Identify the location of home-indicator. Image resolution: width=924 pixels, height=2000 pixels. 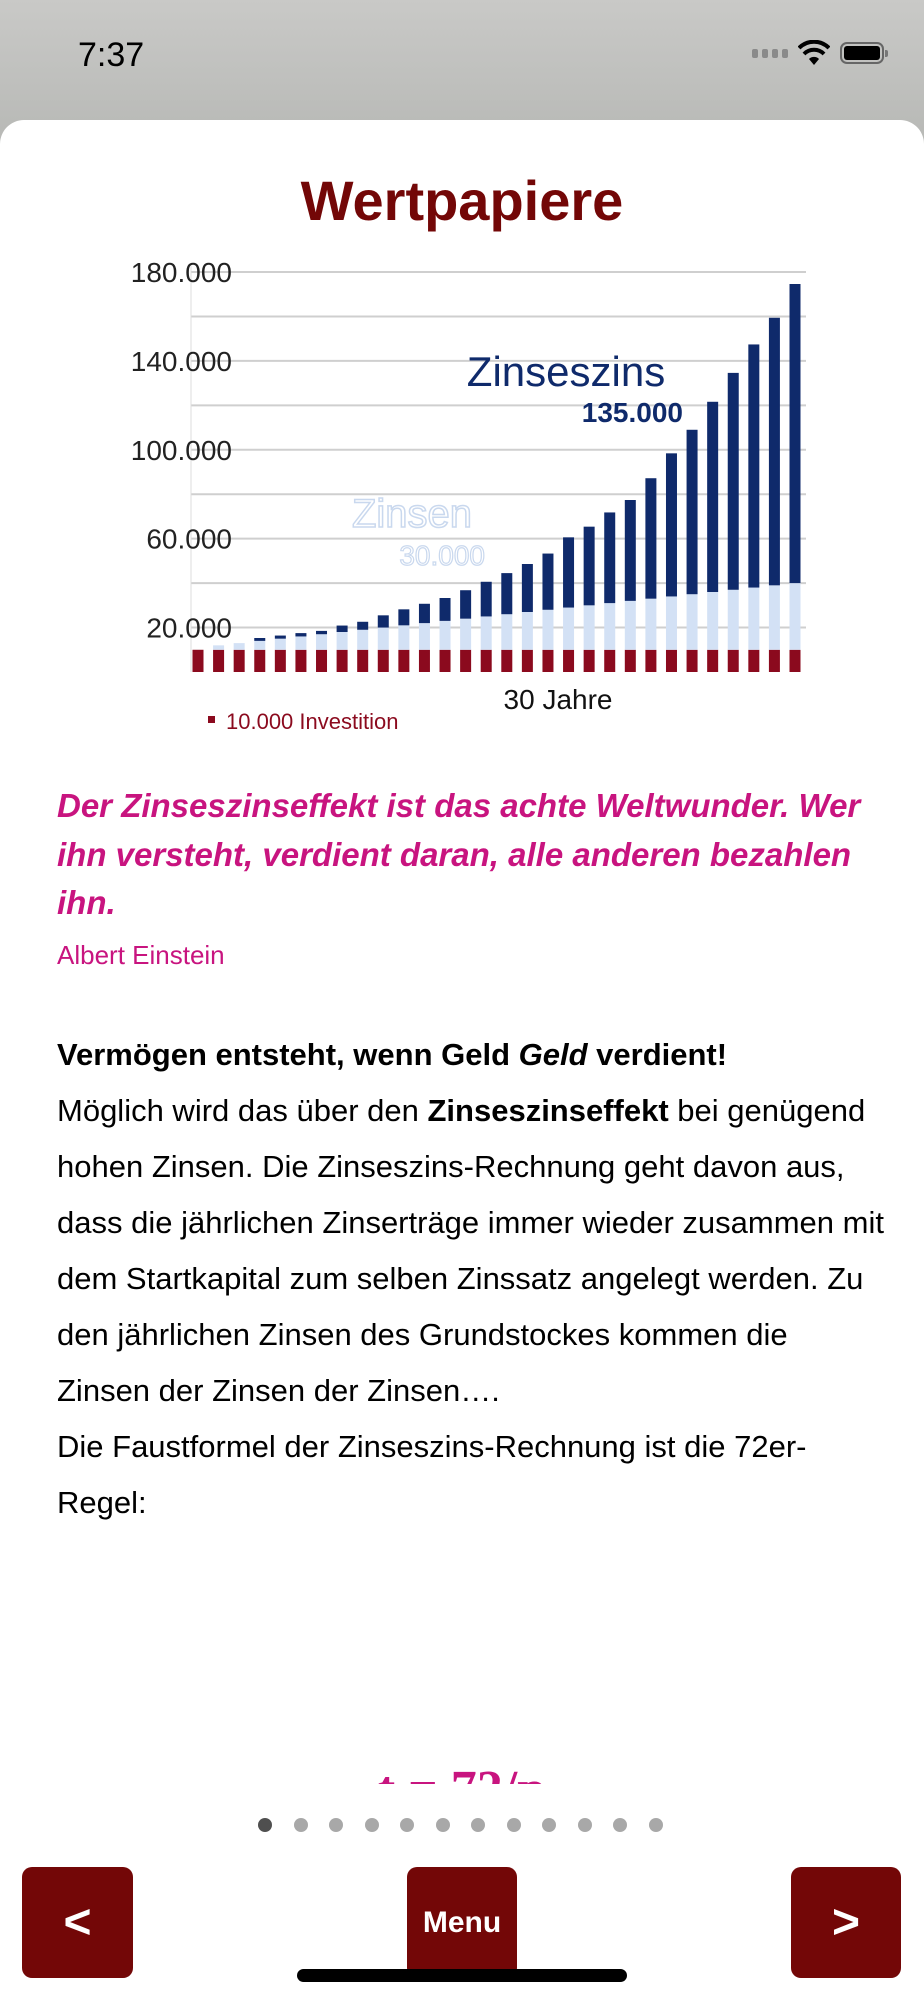
(462, 1975).